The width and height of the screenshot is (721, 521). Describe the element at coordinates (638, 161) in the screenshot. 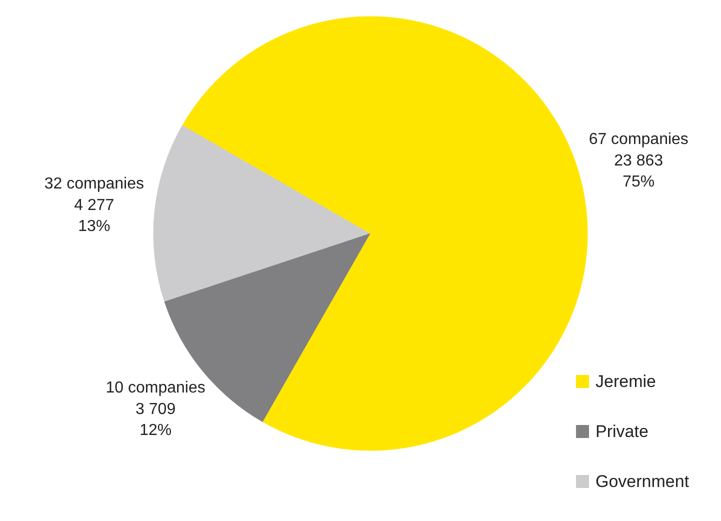

I see `data-label: 67 companies 23 863 75%` at that location.